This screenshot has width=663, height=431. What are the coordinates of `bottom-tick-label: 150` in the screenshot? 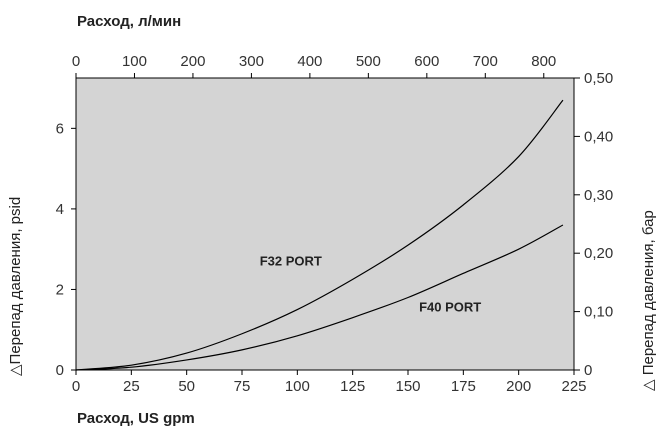 It's located at (407, 386).